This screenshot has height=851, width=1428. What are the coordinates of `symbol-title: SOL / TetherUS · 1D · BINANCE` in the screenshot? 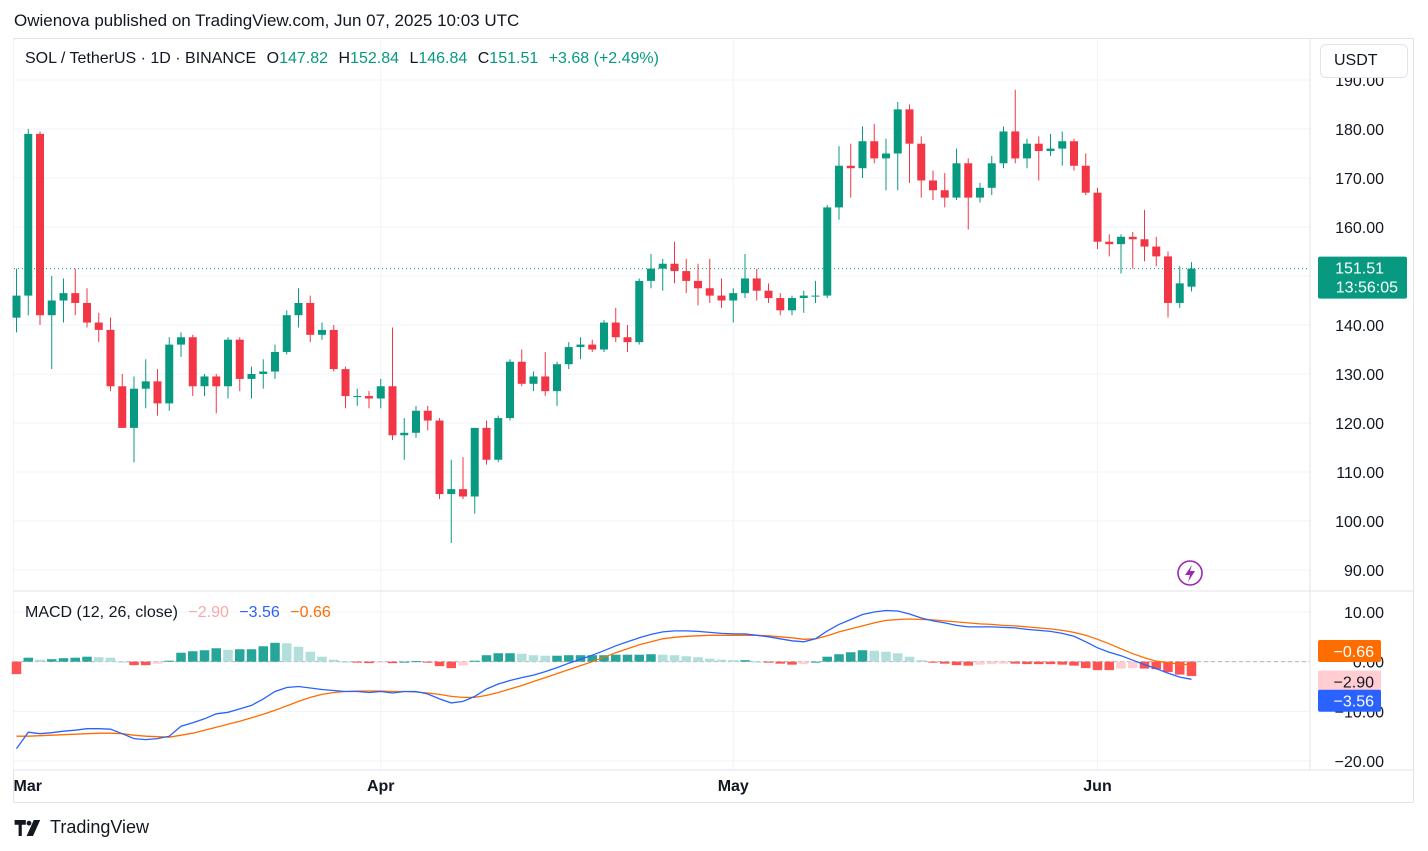 It's located at (141, 58).